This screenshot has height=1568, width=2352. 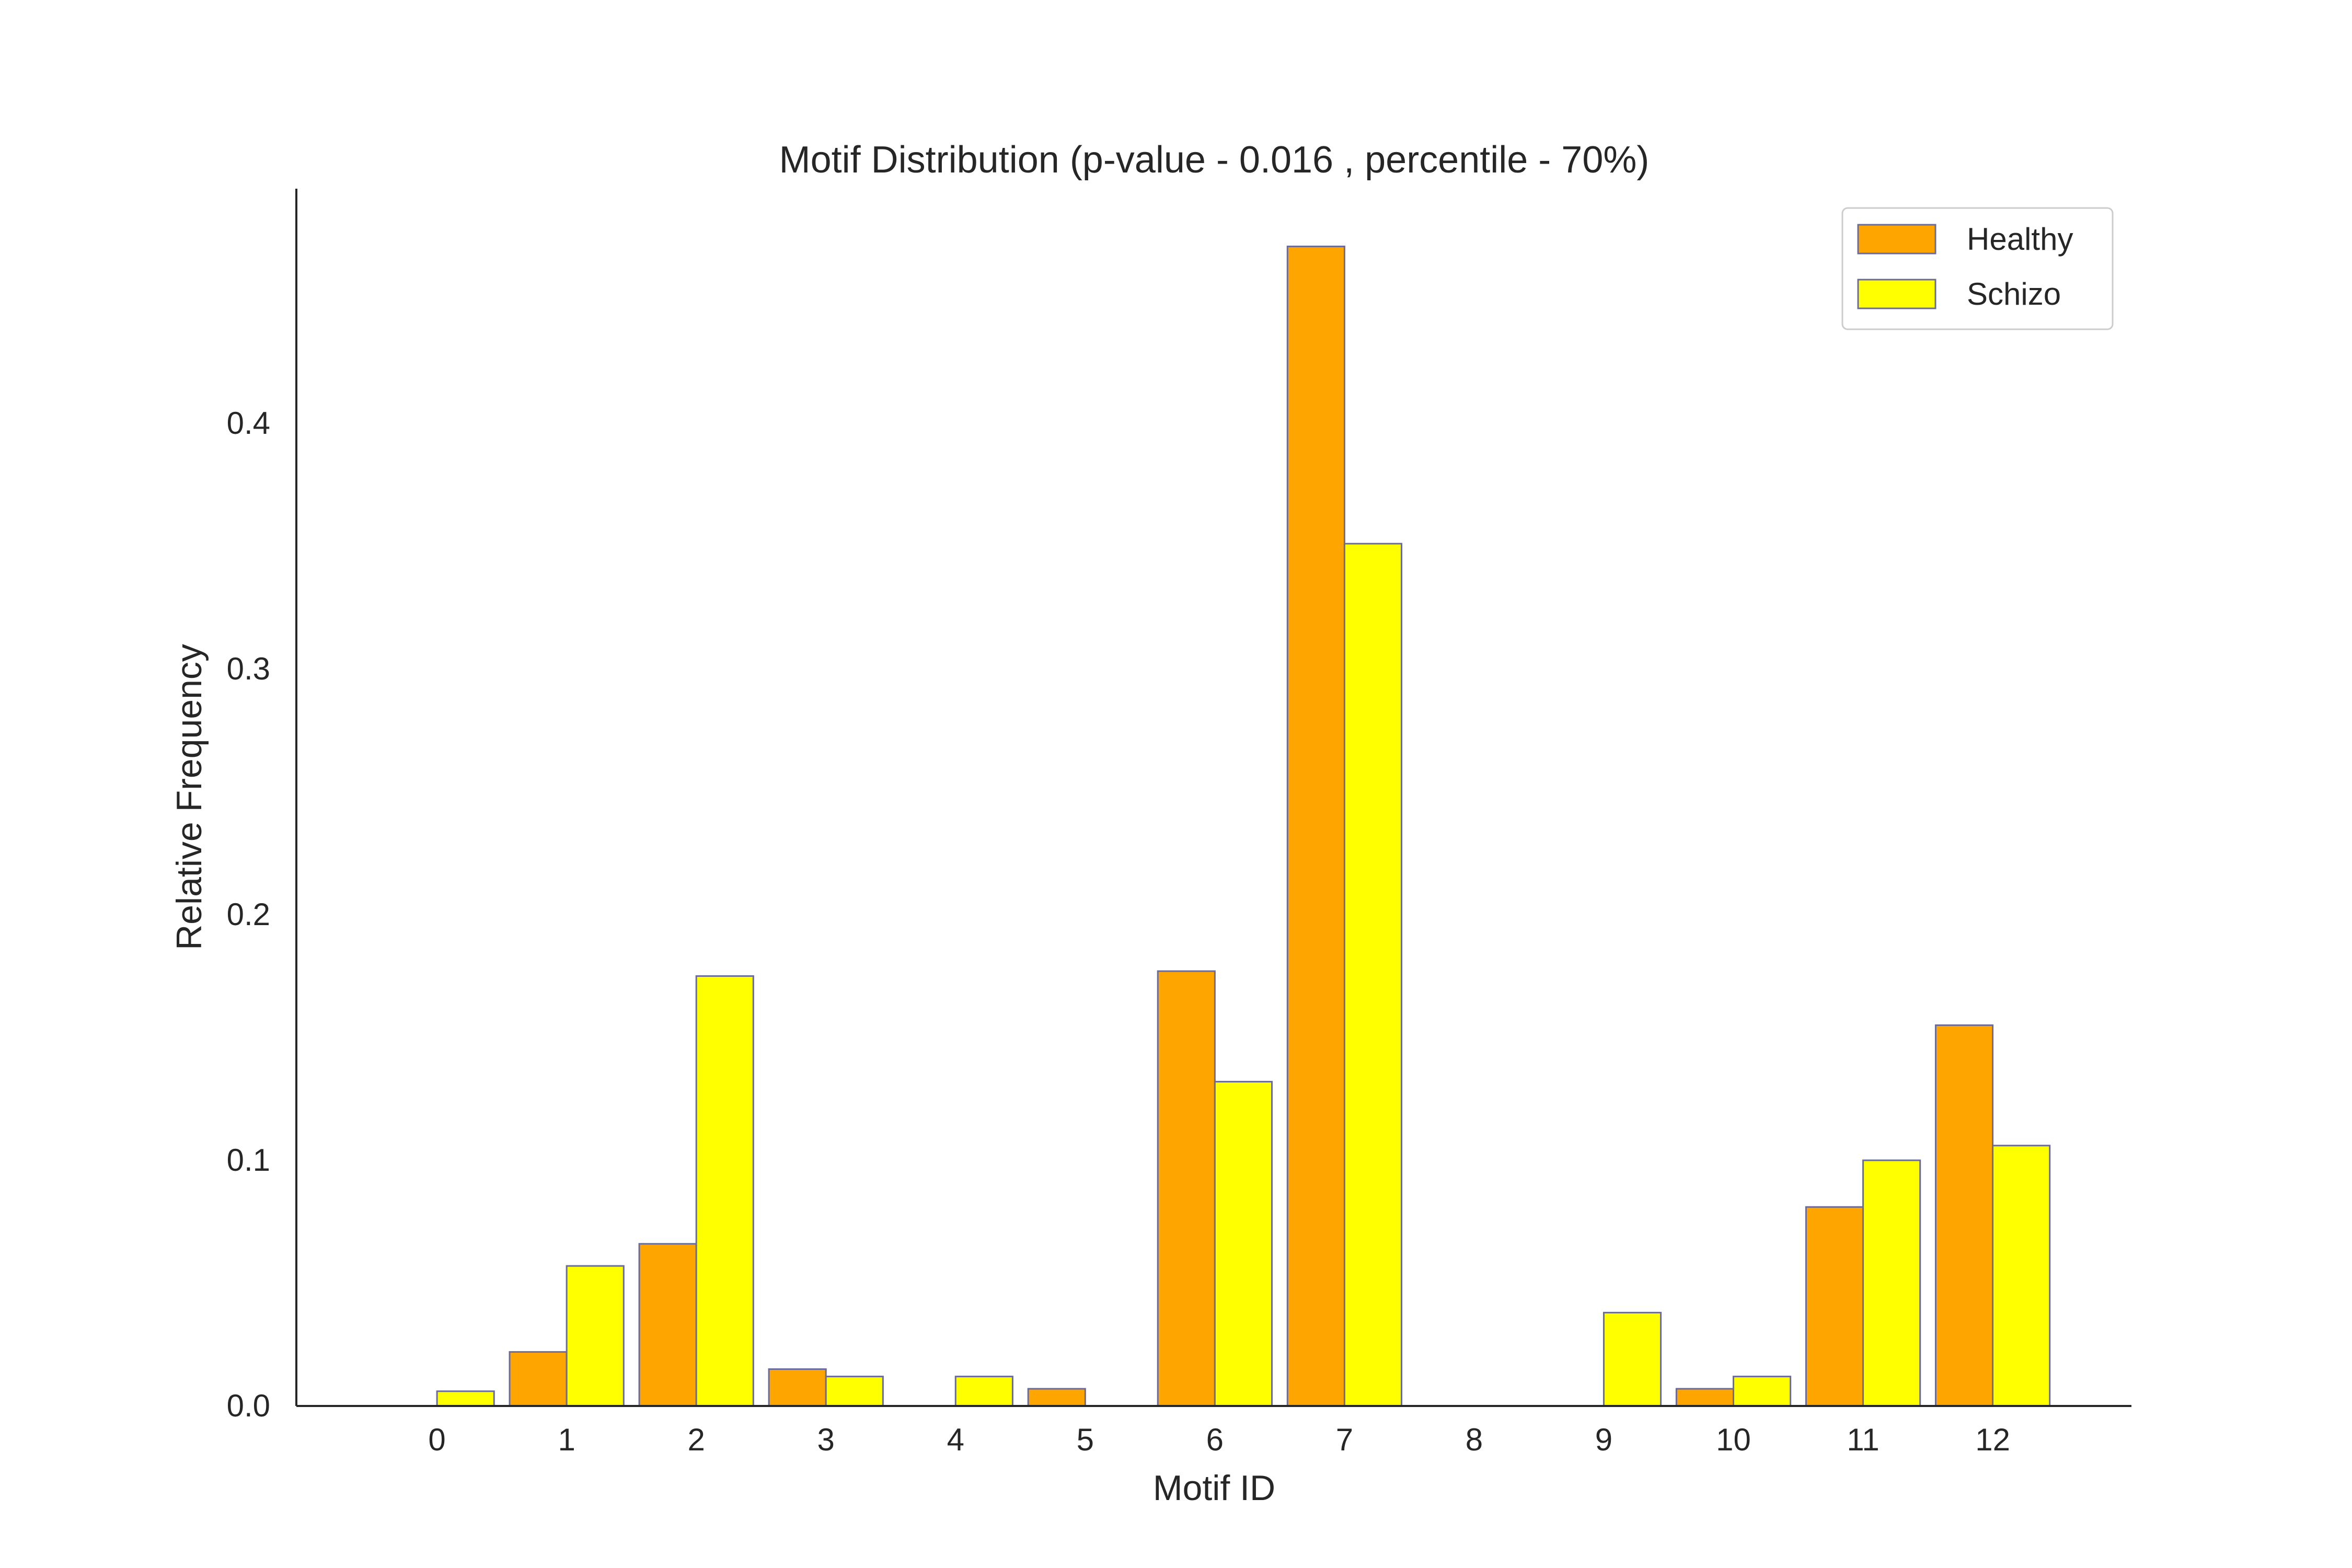 What do you see at coordinates (189, 797) in the screenshot?
I see `y-axis-label: Relative Frequency` at bounding box center [189, 797].